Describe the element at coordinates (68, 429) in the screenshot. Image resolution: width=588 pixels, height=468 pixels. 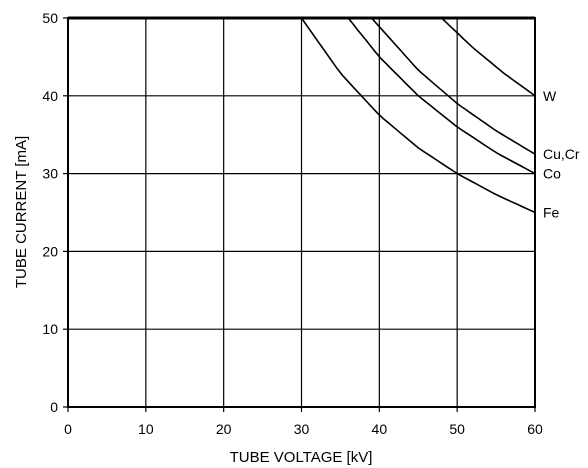
I see `x-tick-label-0: 0` at that location.